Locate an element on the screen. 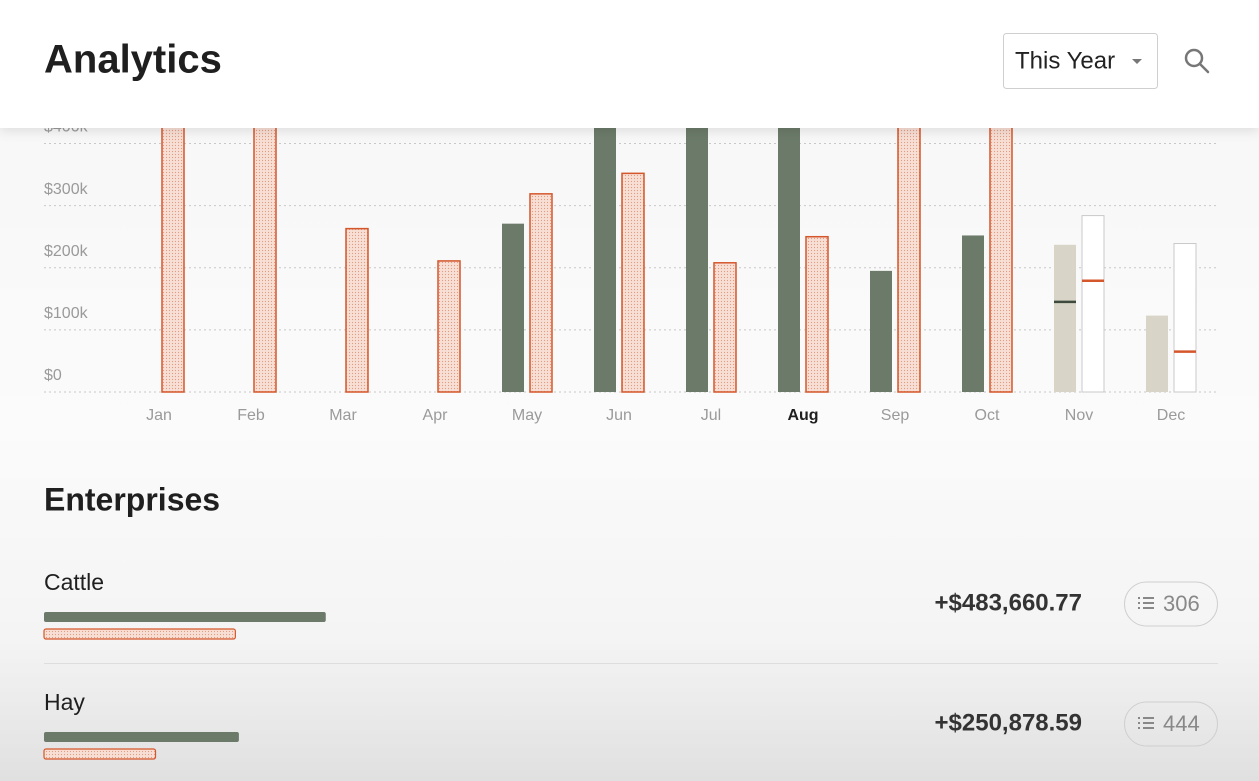 This screenshot has width=1259, height=781. x-tick-label: Jul is located at coordinates (711, 415).